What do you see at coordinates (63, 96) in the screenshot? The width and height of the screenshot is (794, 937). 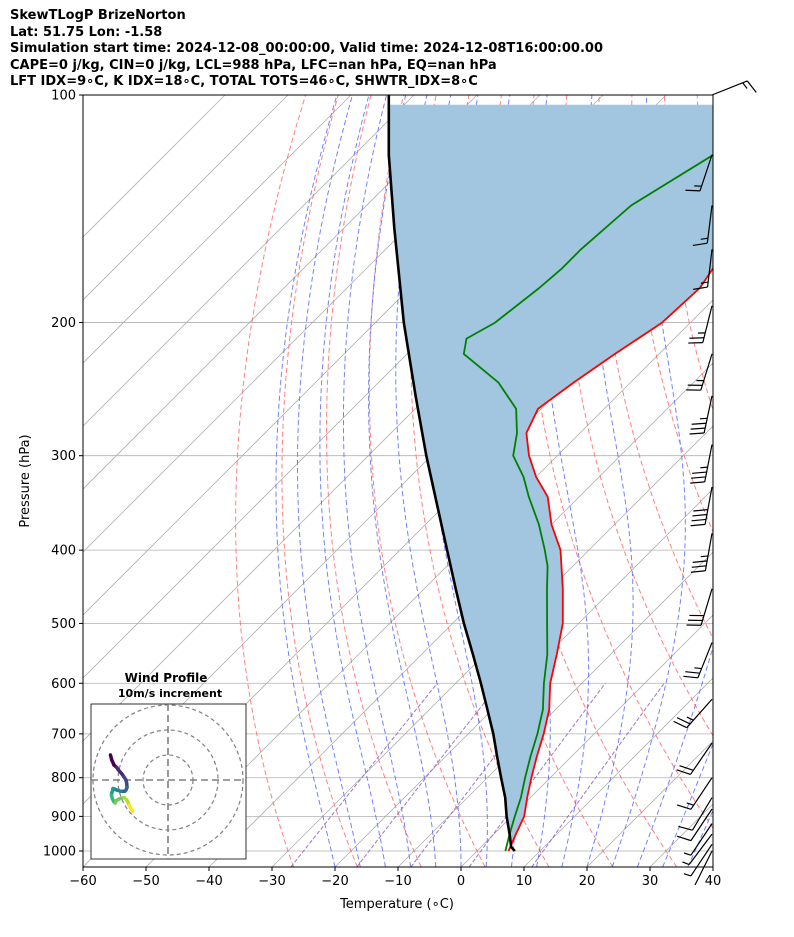 I see `y-tick-label: 100` at bounding box center [63, 96].